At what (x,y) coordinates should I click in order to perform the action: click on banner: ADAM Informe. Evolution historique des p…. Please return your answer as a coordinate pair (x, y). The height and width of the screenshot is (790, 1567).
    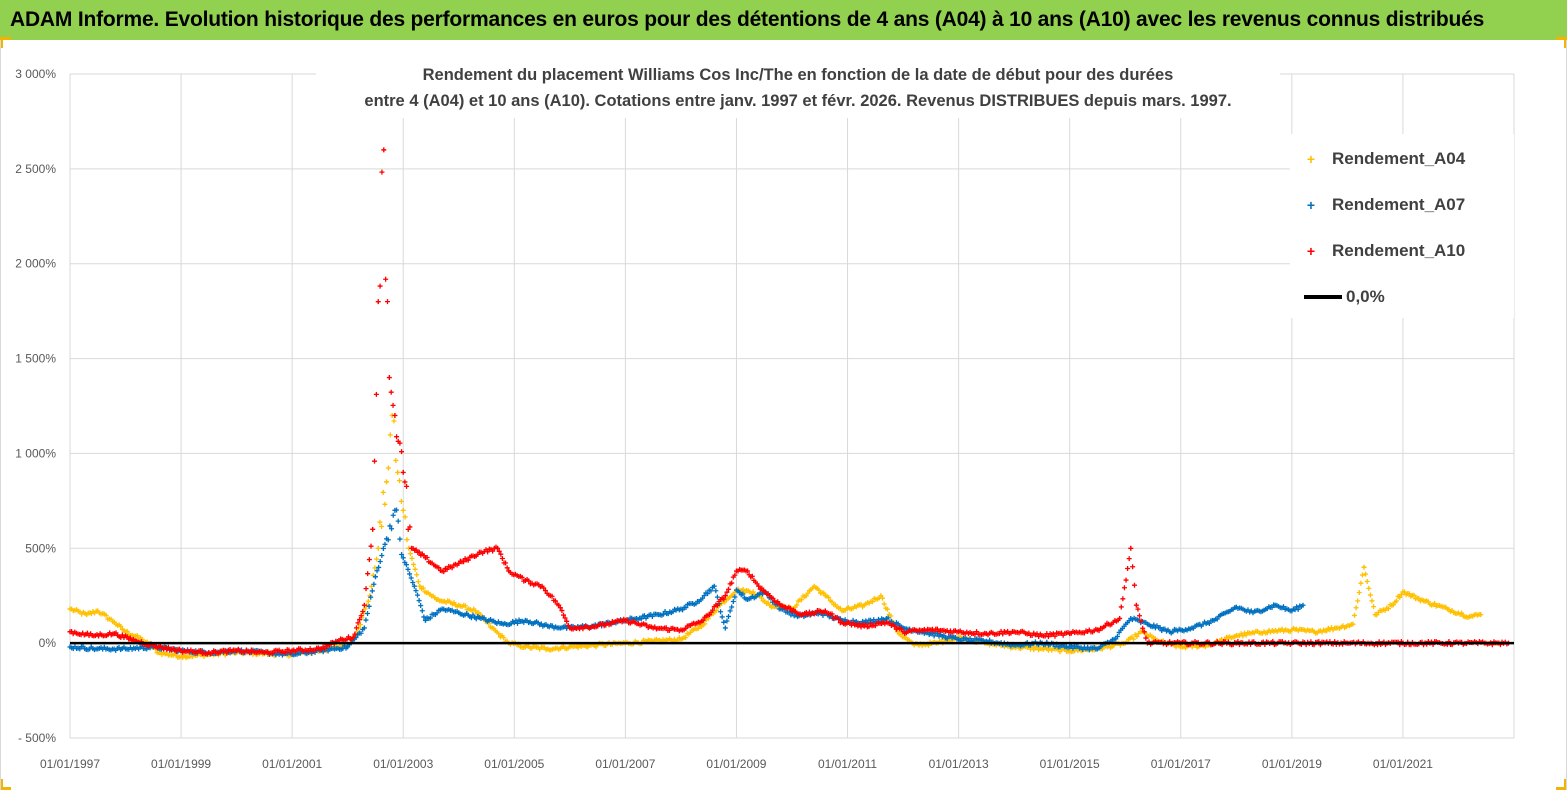
    Looking at the image, I should click on (783, 20).